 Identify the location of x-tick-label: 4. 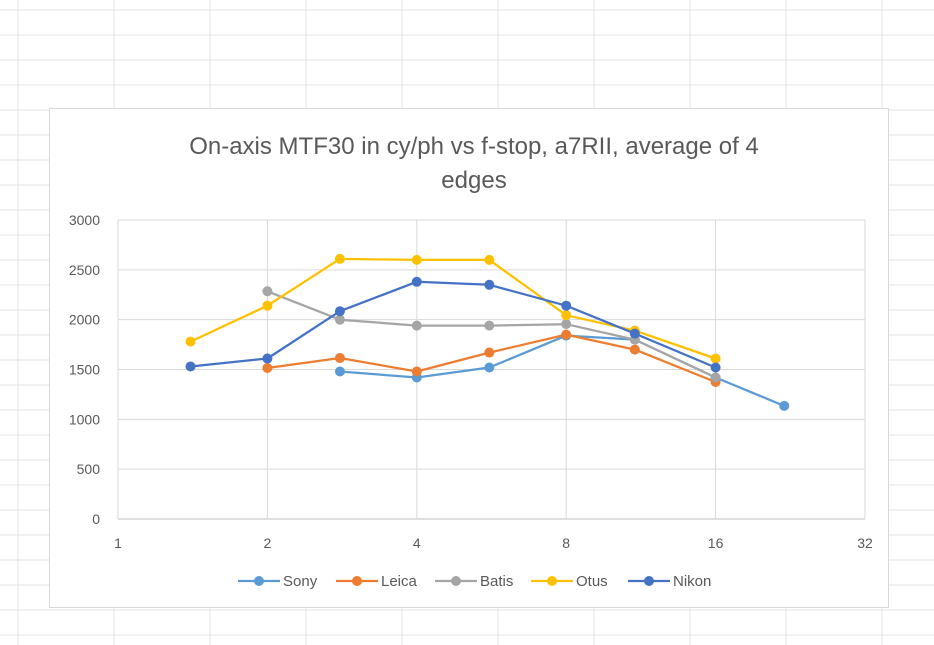
(417, 543).